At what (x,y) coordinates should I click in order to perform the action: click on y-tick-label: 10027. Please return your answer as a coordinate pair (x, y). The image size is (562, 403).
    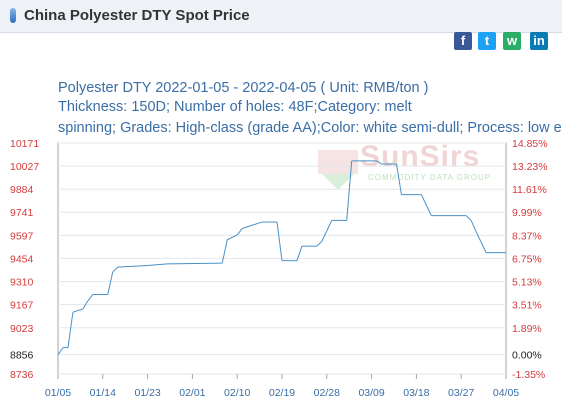
    Looking at the image, I should click on (24, 167).